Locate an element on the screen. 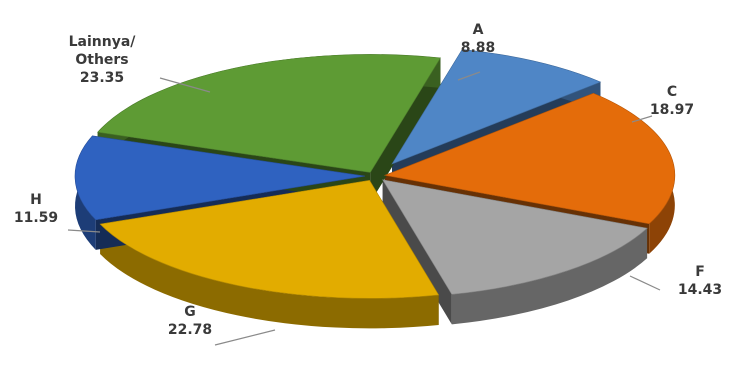 Image resolution: width=742 pixels, height=374 pixels. pie-slice-h is located at coordinates (220, 178).